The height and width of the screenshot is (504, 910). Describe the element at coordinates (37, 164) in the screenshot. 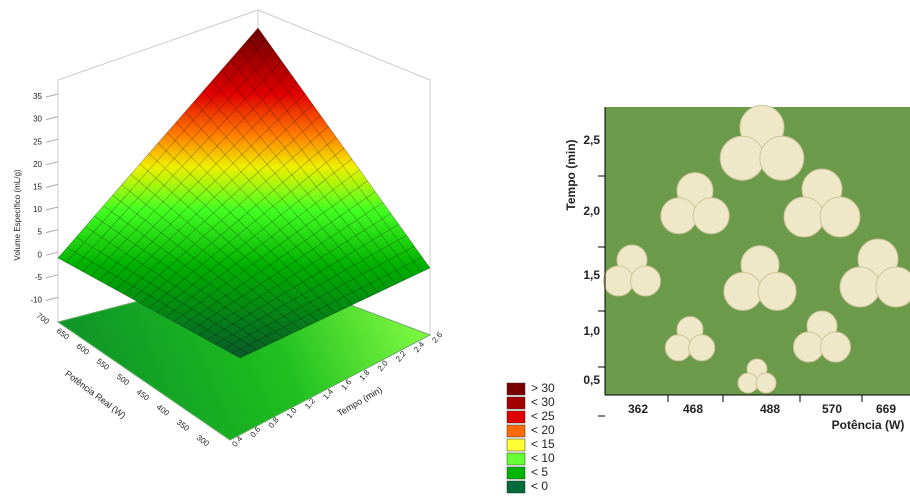

I see `z-tick-label: 20` at that location.